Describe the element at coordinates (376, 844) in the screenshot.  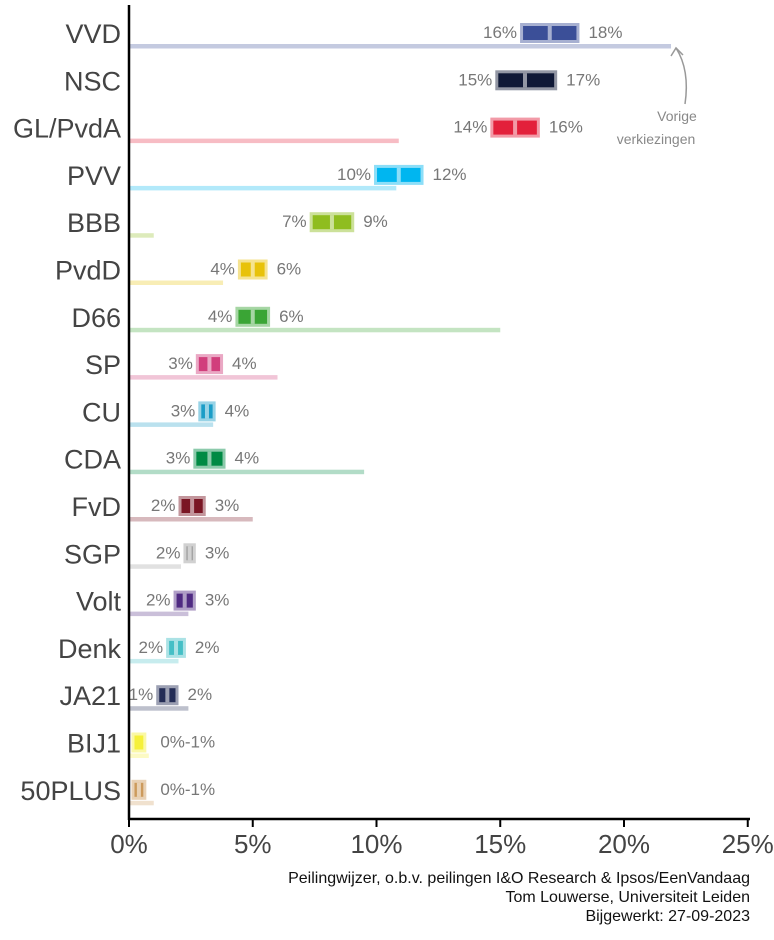
I see `x-tick-label: 10%` at that location.